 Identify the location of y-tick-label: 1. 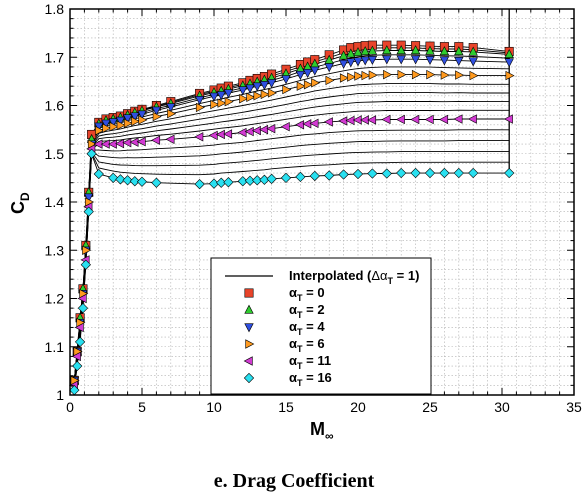
(60, 395).